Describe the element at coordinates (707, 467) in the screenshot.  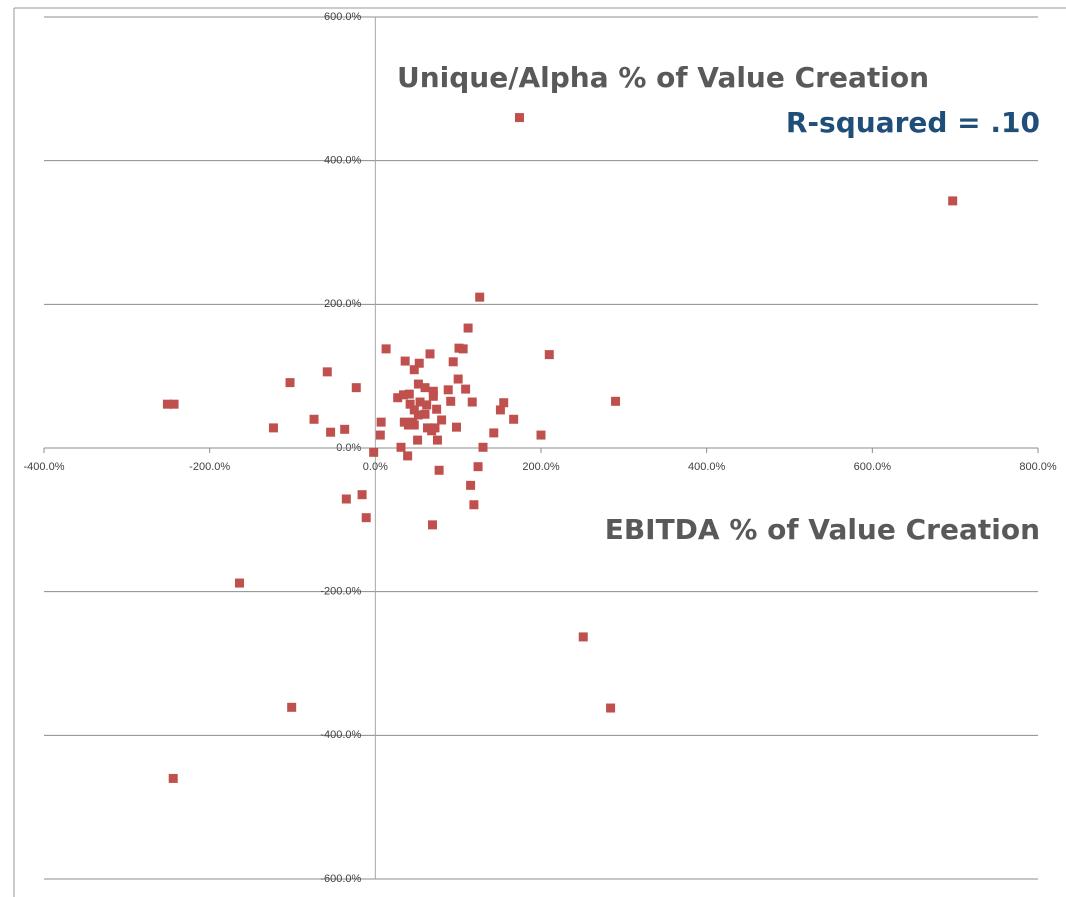
I see `x-tick-label: 400.0%` at that location.